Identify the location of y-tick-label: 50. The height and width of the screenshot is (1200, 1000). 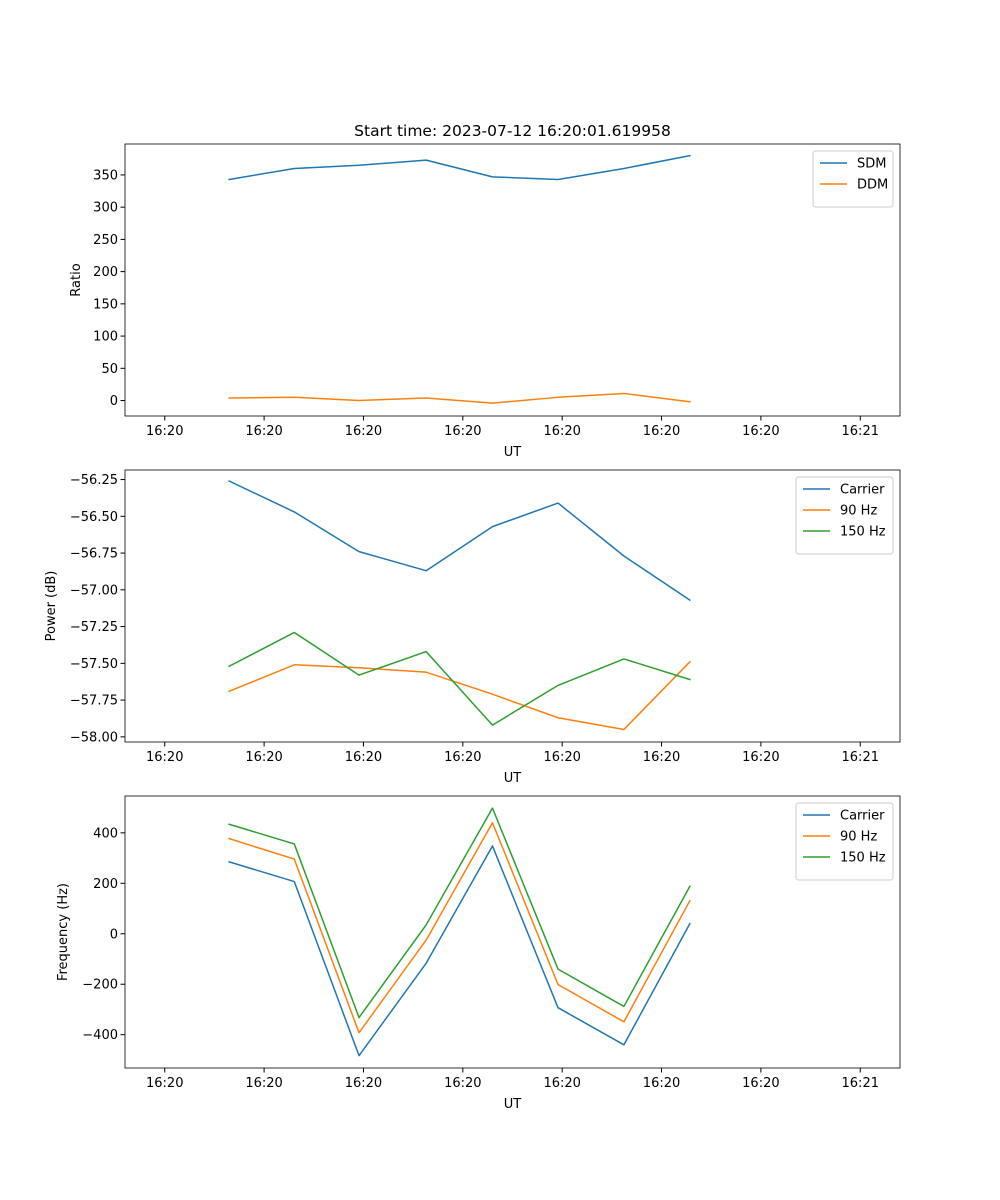
(109, 369).